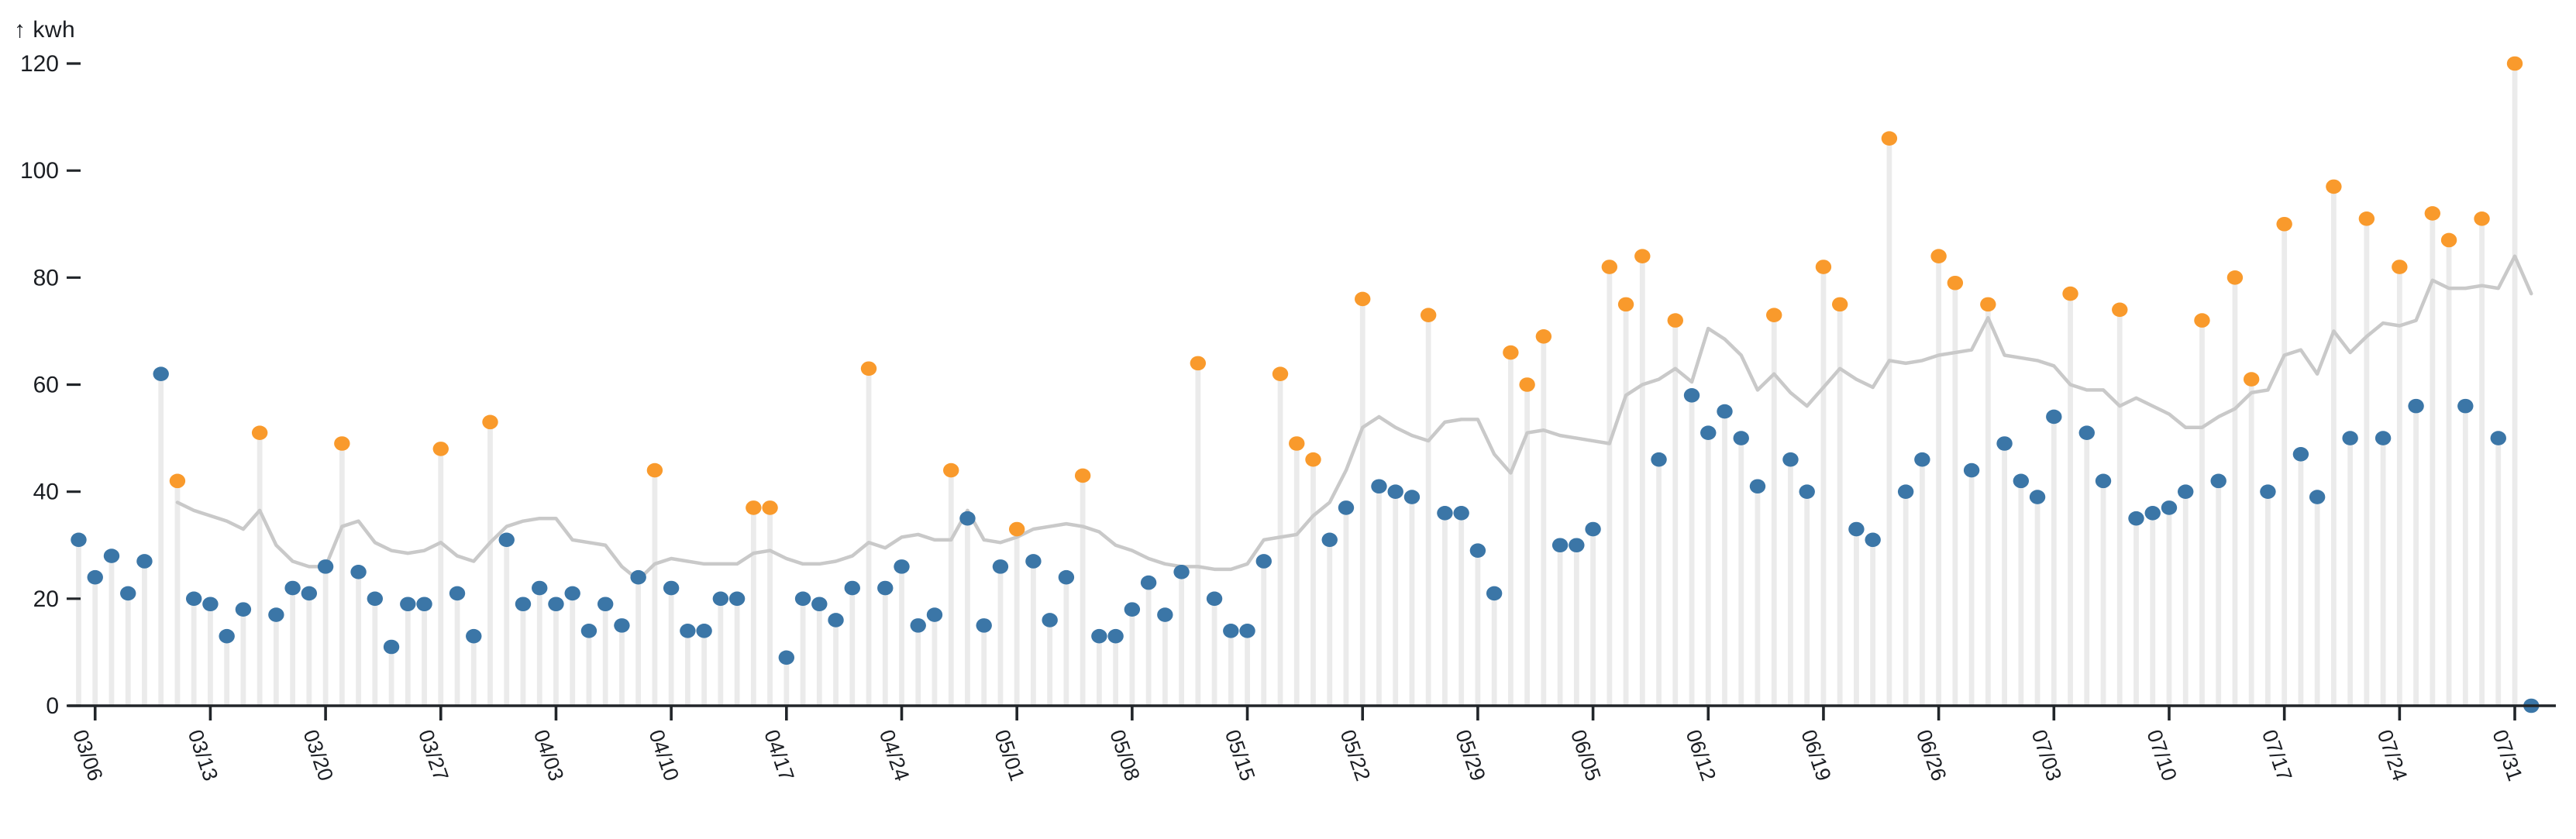 Image resolution: width=2576 pixels, height=839 pixels. Describe the element at coordinates (2046, 756) in the screenshot. I see `x-tick-label: 07/03` at that location.